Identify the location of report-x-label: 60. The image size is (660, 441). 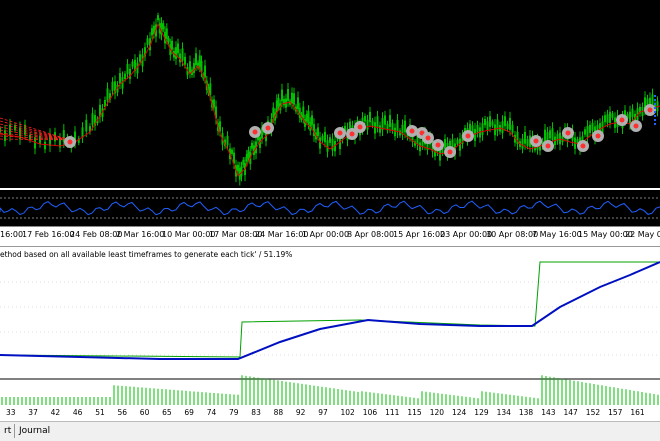
(144, 412).